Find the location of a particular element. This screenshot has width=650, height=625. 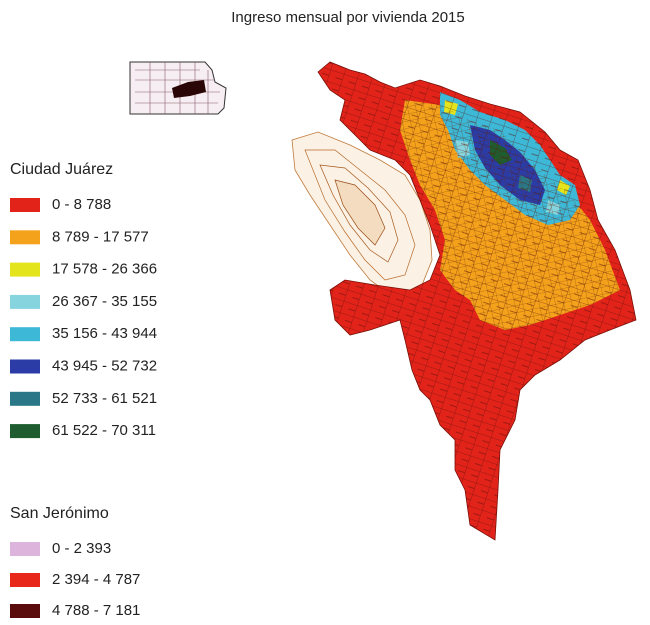

legend-label: 43 945 - 52 732 is located at coordinates (104, 365).